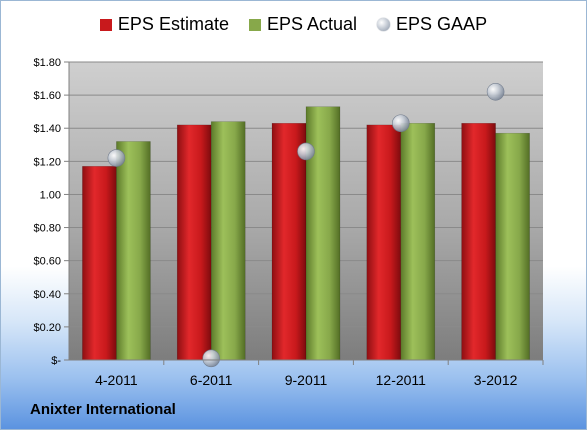 The width and height of the screenshot is (587, 430). What do you see at coordinates (211, 380) in the screenshot?
I see `x-tick-label: 6-2011` at bounding box center [211, 380].